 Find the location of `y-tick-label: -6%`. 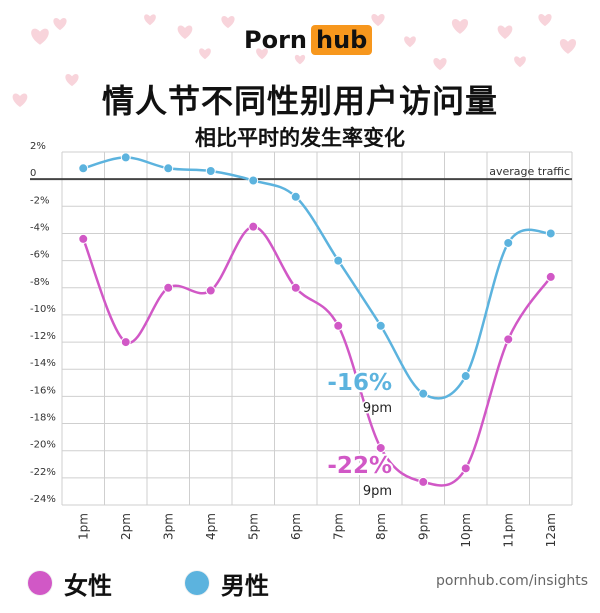

y-tick-label: -6% is located at coordinates (39, 255).